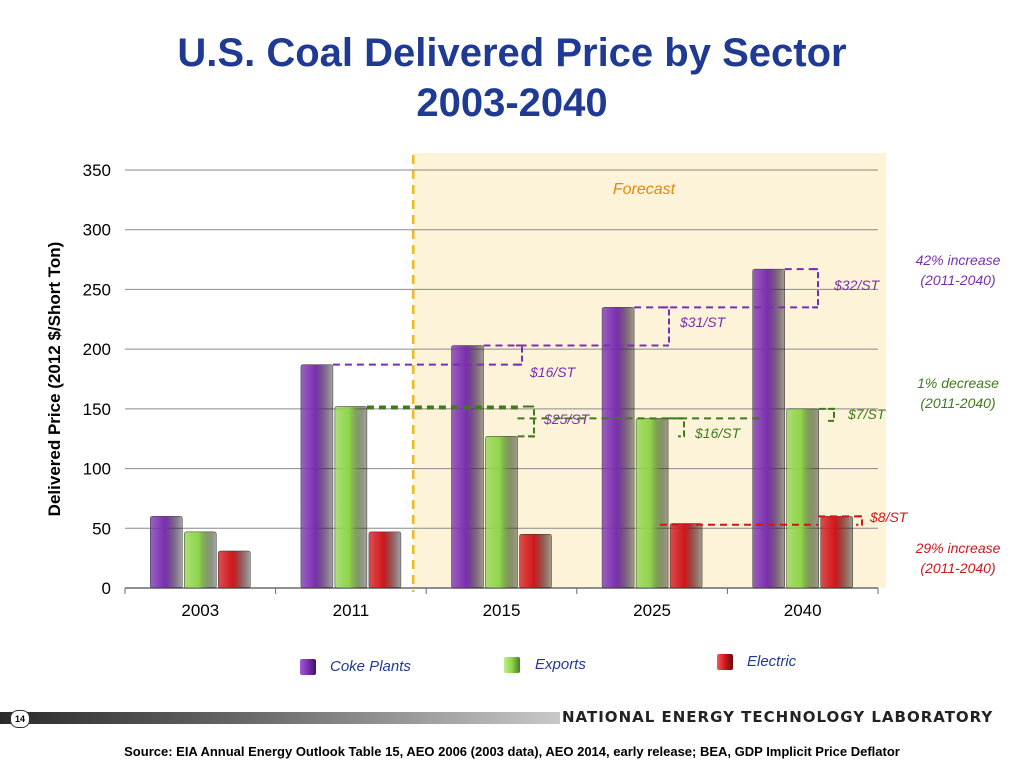 The image size is (1024, 768). What do you see at coordinates (815, 288) in the screenshot?
I see `annotation-bracket-coke-2040` at bounding box center [815, 288].